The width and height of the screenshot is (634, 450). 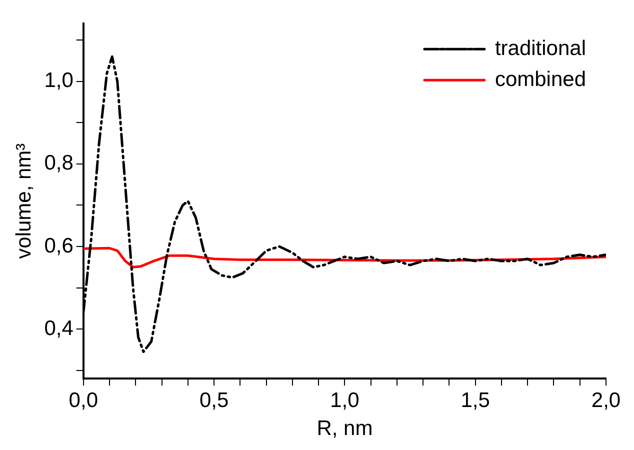 I want to click on y-tick-label: 0,8, so click(x=59, y=163).